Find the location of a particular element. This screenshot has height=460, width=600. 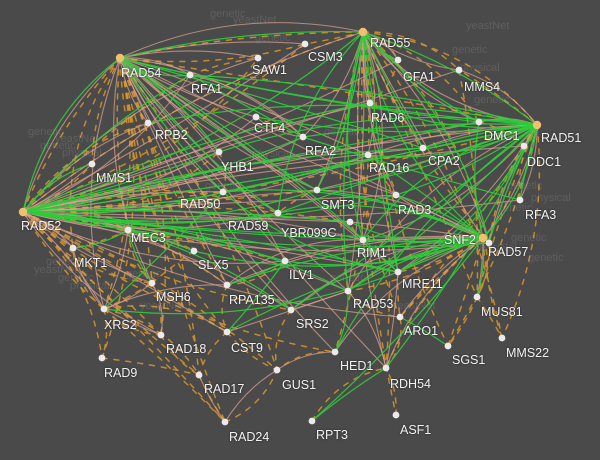

graph-node-slx5 is located at coordinates (194, 251).